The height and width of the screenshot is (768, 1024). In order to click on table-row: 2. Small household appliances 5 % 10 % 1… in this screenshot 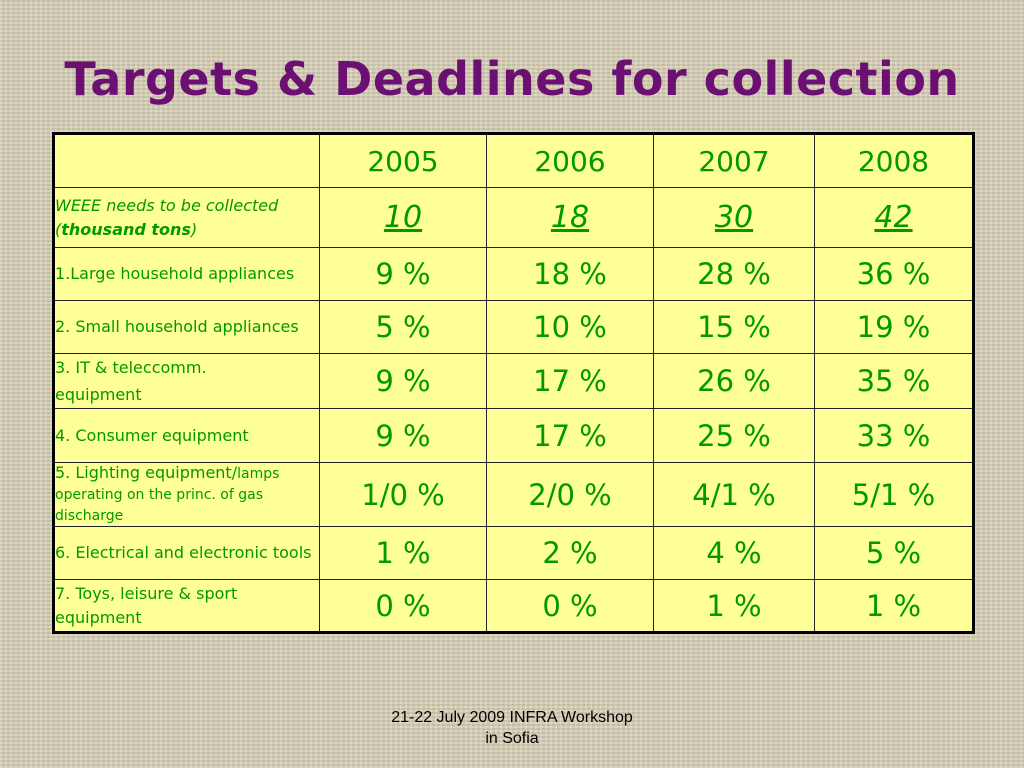, I will do `click(513, 327)`.